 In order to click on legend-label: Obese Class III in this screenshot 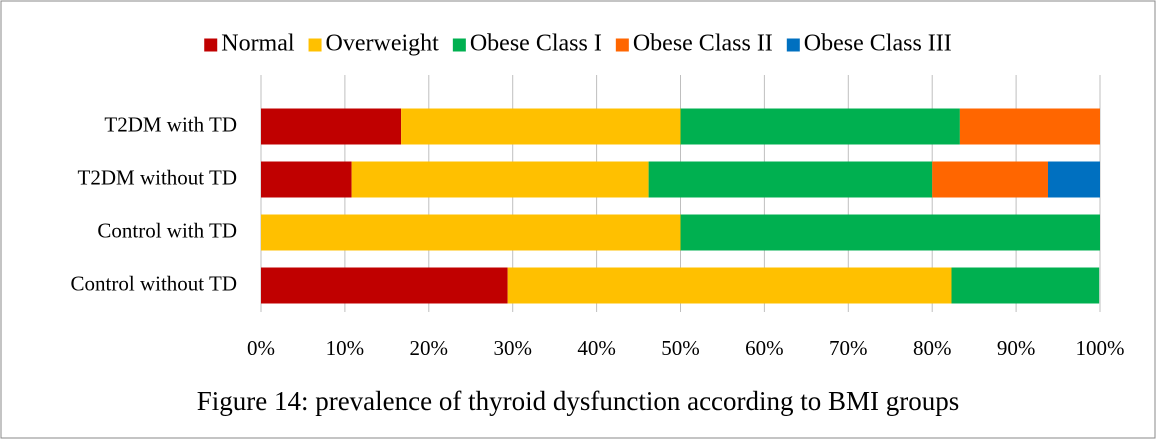, I will do `click(878, 44)`.